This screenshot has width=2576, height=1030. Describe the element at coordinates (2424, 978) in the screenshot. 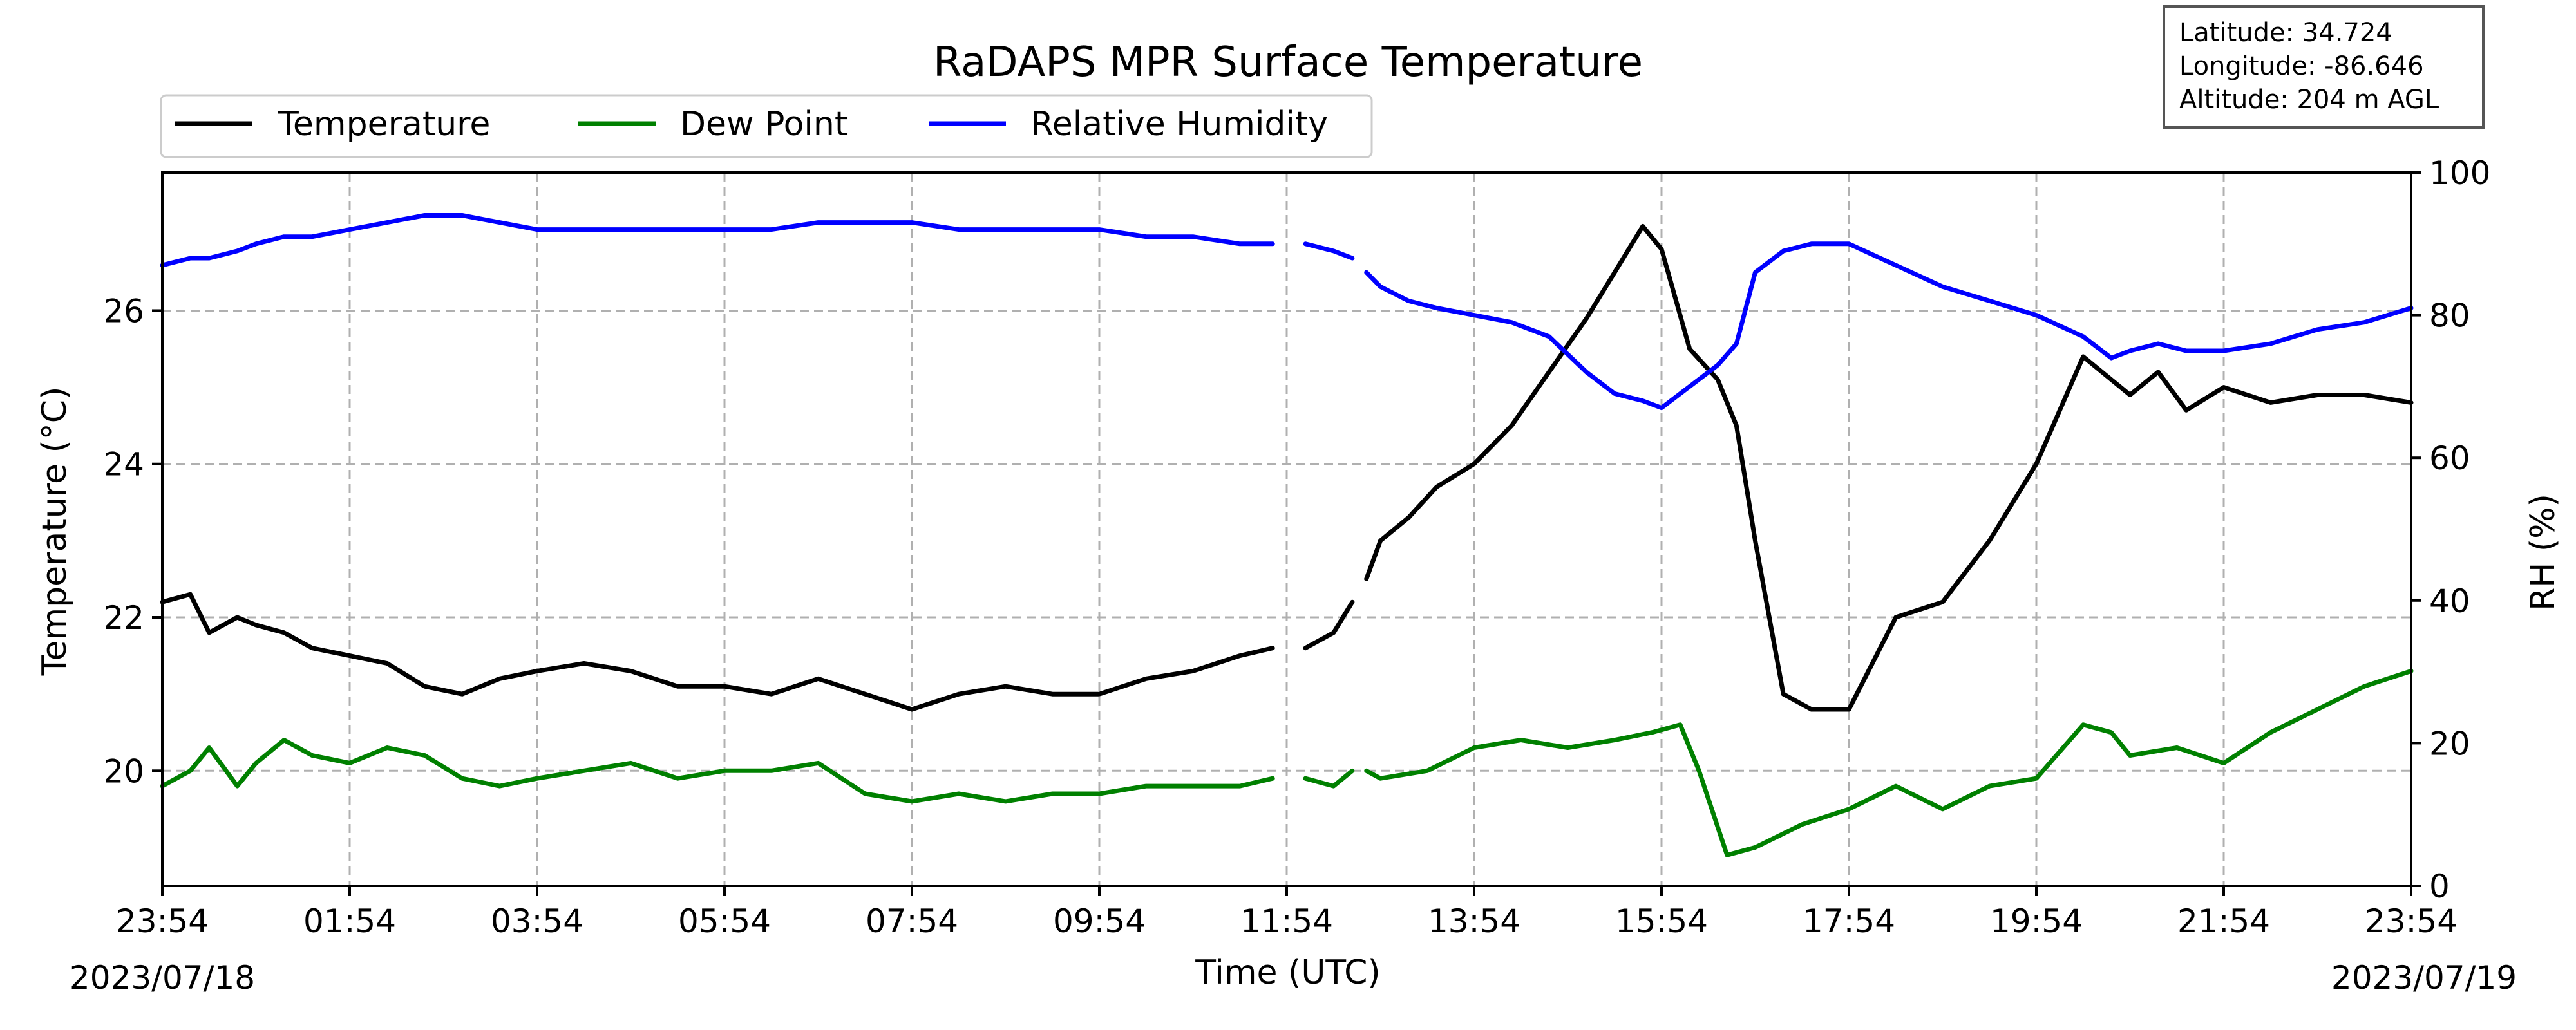

I see `end-date-label: 2023/07/19` at that location.